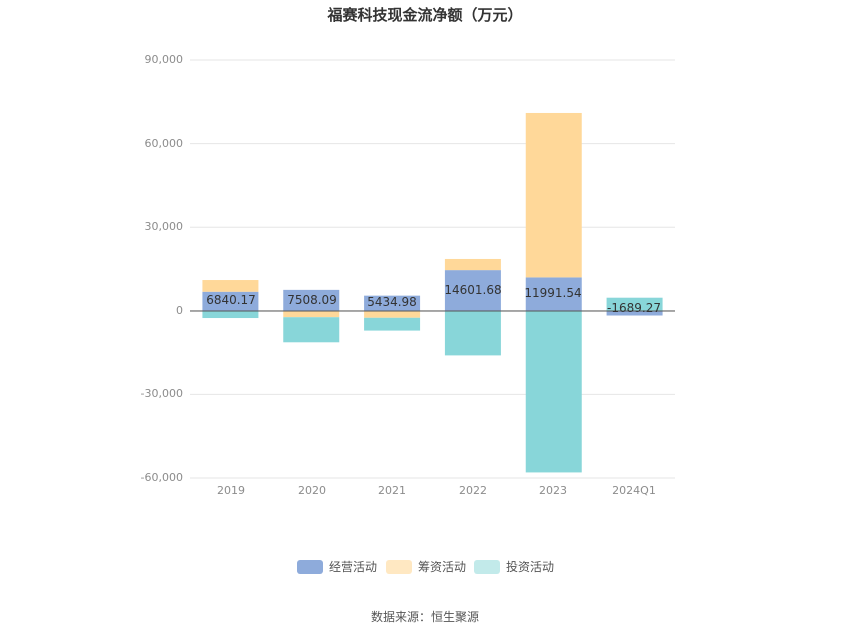  What do you see at coordinates (487, 567) in the screenshot?
I see `legend-swatch-investing` at bounding box center [487, 567].